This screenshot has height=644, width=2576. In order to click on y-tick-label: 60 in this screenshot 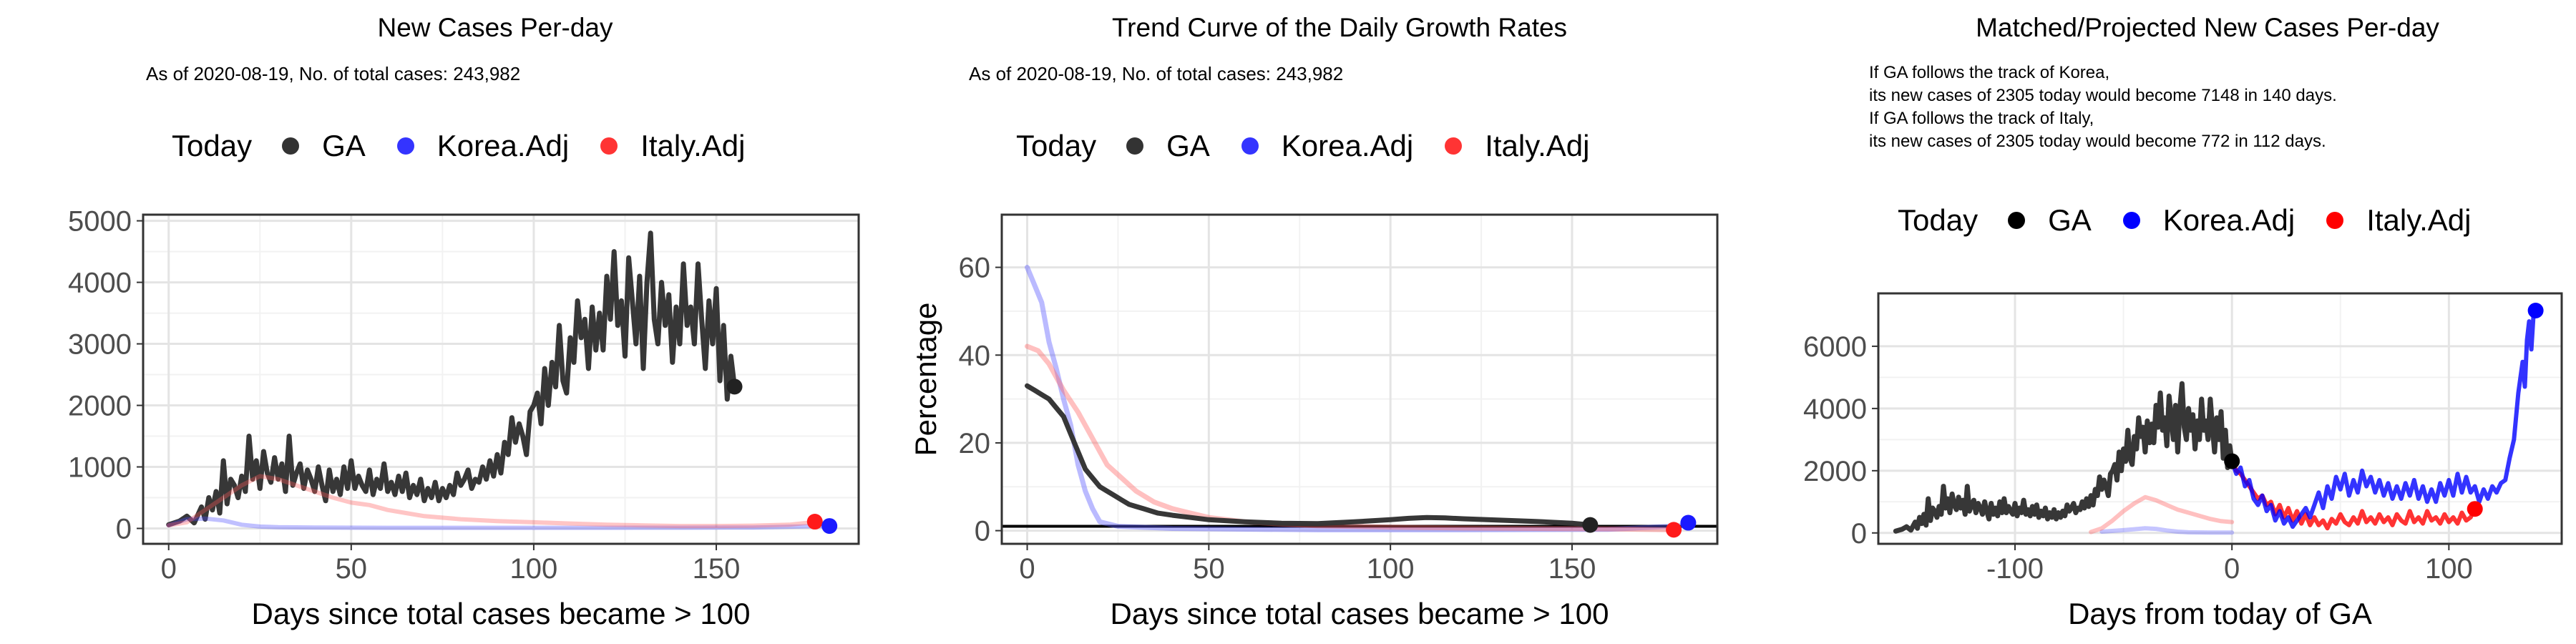, I will do `click(975, 268)`.